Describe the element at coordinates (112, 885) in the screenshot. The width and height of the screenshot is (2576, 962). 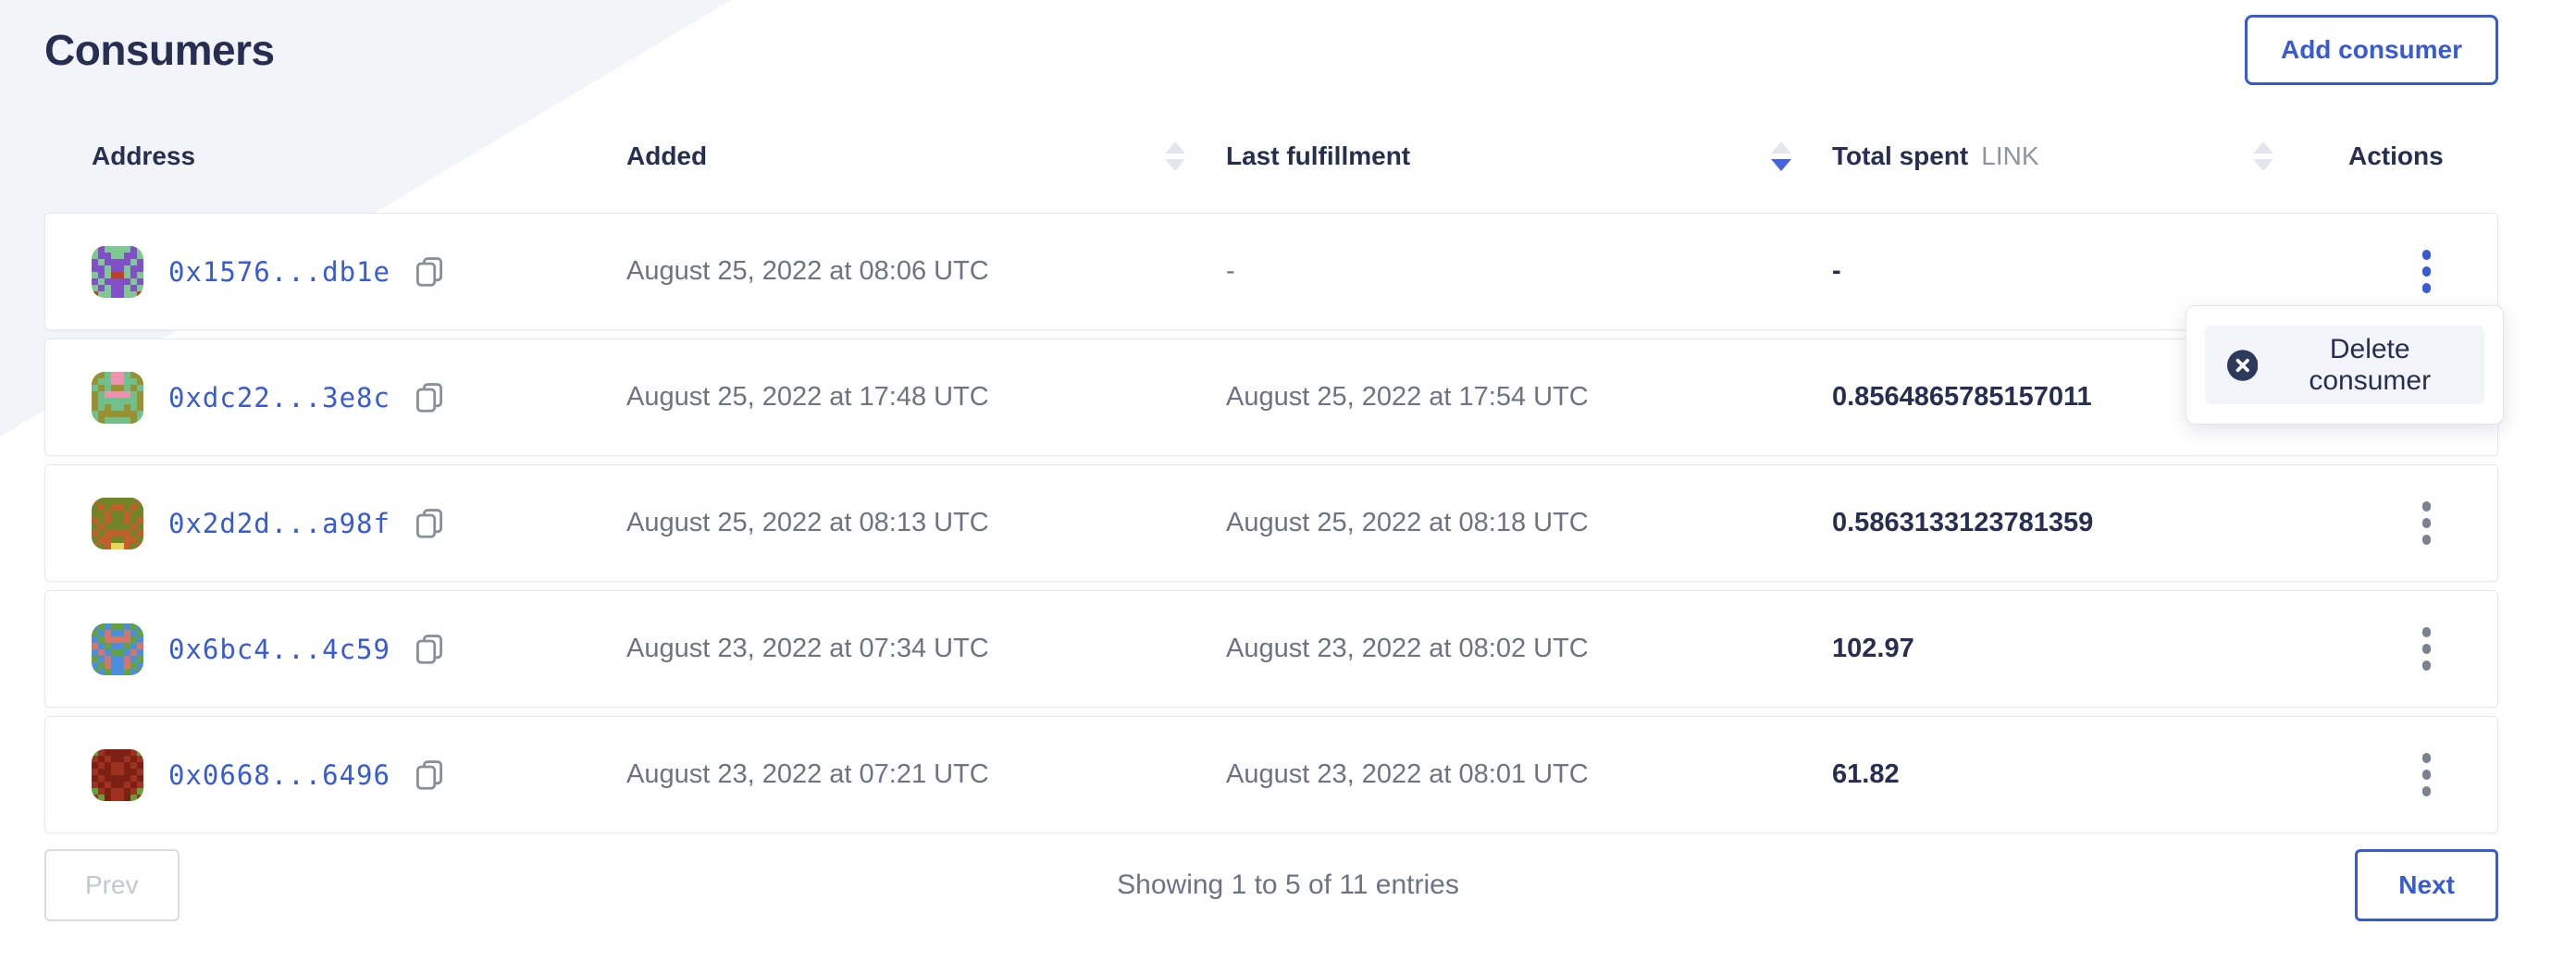
I see `prev-page-button: Prev` at that location.